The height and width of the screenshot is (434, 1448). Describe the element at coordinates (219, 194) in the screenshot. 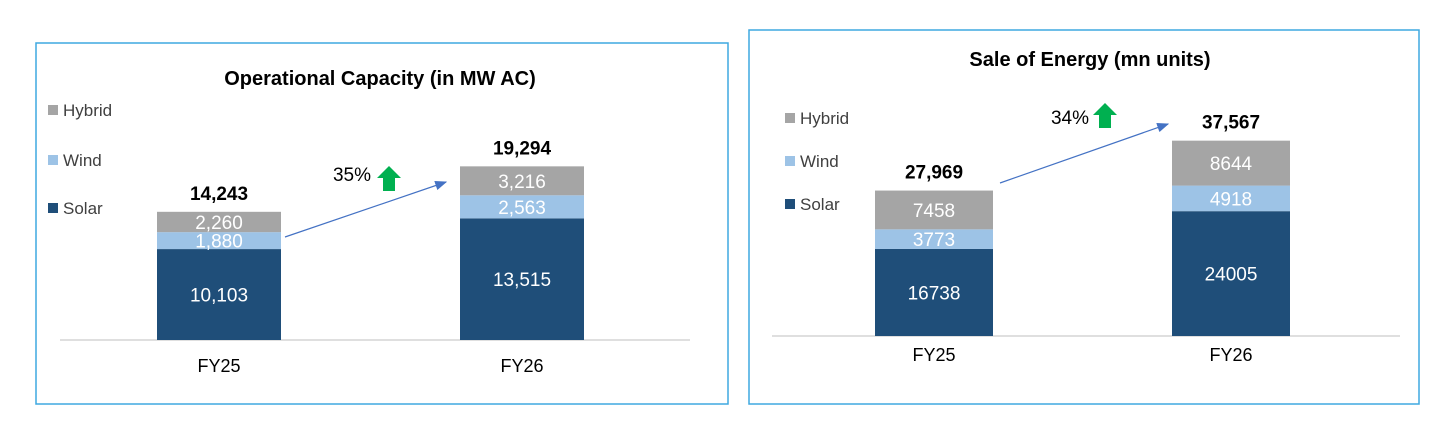

I see `total-label-fy25: 14,243` at that location.